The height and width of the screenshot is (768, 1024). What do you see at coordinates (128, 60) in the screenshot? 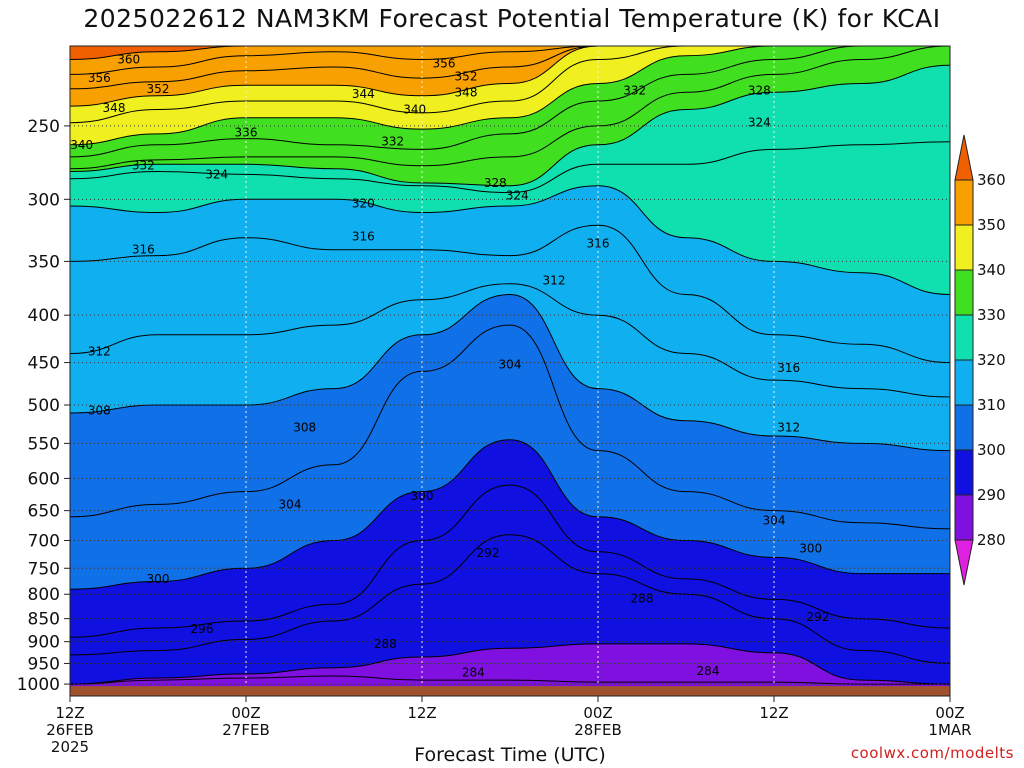
I see `contour-label-0: 360` at bounding box center [128, 60].